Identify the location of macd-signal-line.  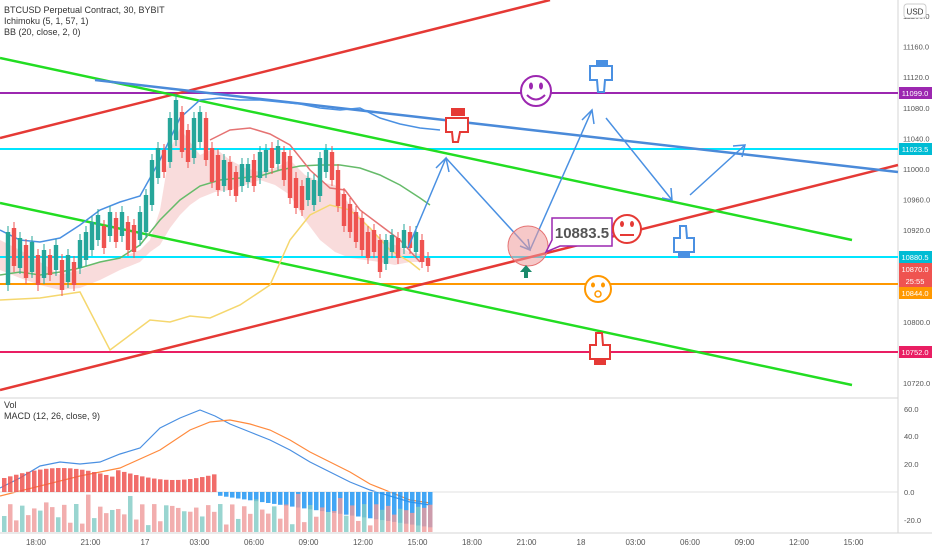
(215, 461).